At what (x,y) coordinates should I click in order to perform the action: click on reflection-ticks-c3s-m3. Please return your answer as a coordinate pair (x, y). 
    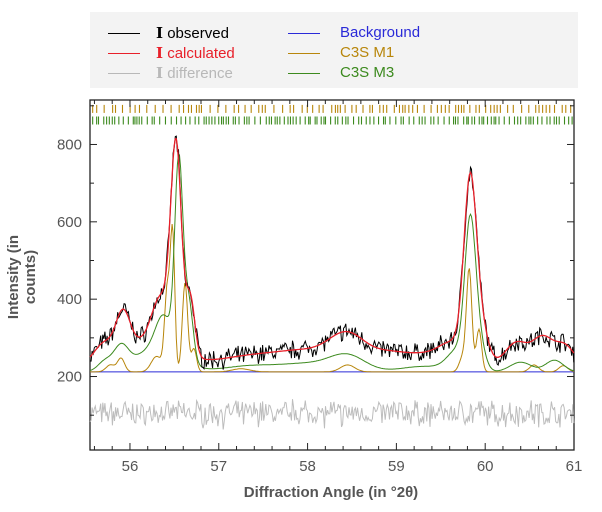
    Looking at the image, I should click on (332, 120).